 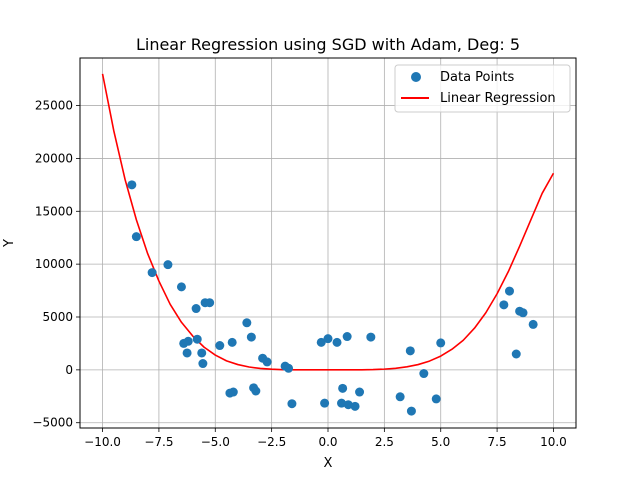 I want to click on y-tick-label: 20000, so click(x=54, y=158).